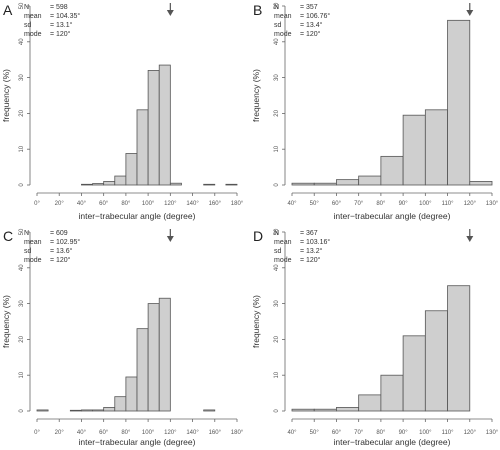 This screenshot has width=500, height=450. Describe the element at coordinates (62, 7) in the screenshot. I see `stat-value: 598` at that location.